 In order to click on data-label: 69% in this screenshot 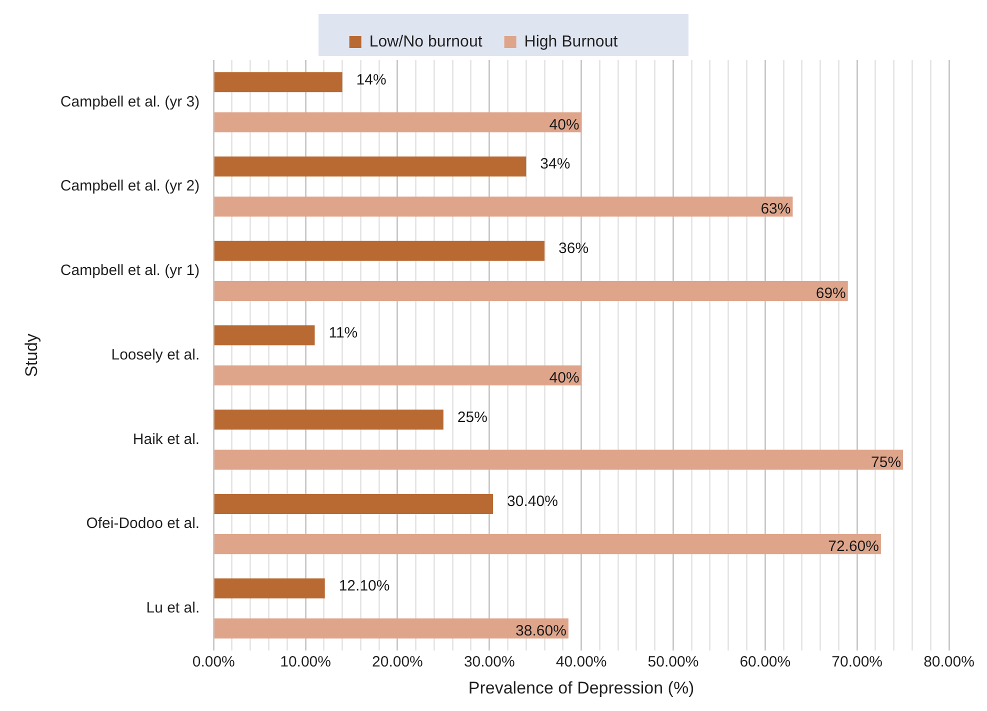, I will do `click(831, 293)`.